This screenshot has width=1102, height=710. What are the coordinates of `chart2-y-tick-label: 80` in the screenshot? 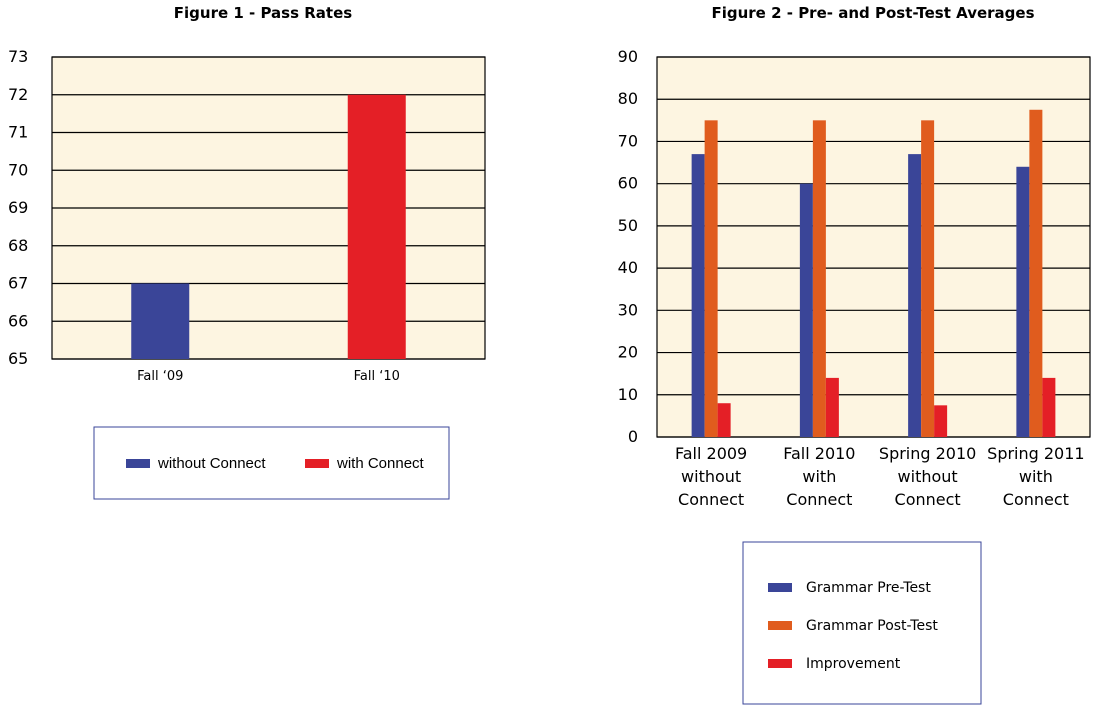 It's located at (628, 98).